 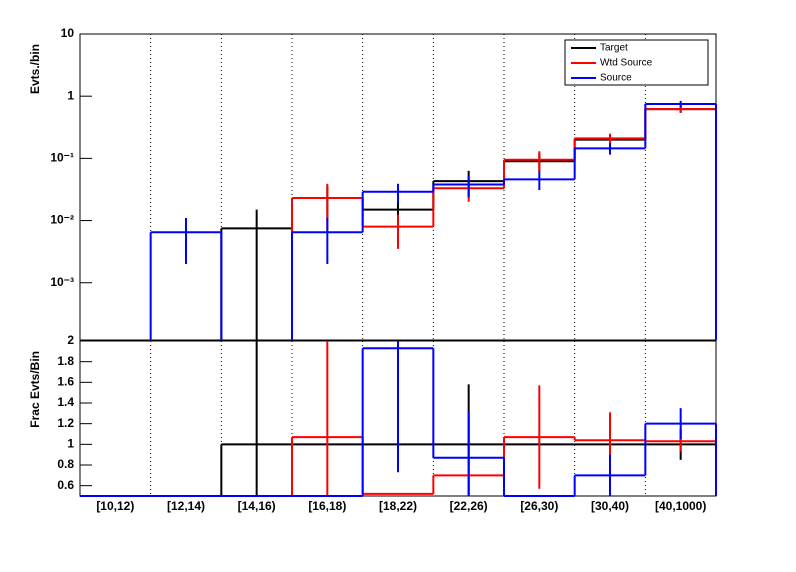 What do you see at coordinates (62, 220) in the screenshot?
I see `y-tick-label: 10⁻²` at bounding box center [62, 220].